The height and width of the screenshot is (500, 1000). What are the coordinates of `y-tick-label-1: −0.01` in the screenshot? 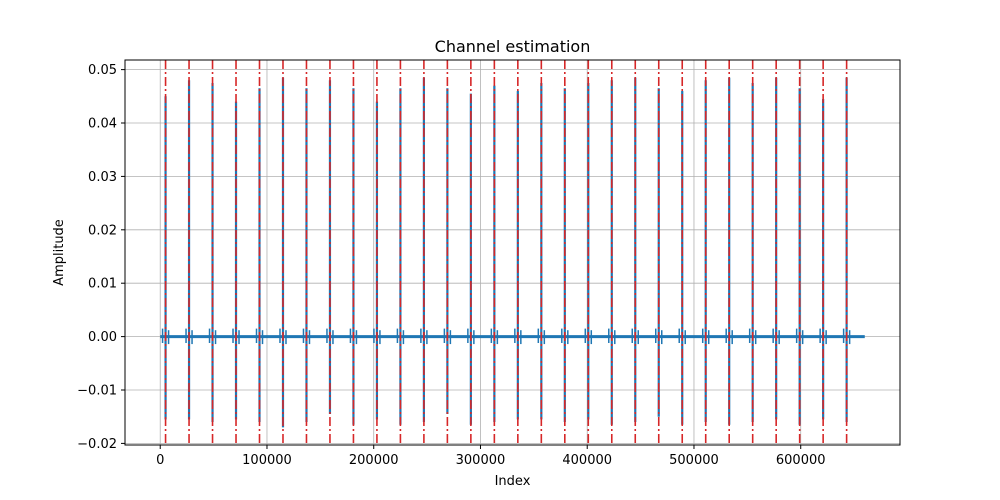 It's located at (97, 391).